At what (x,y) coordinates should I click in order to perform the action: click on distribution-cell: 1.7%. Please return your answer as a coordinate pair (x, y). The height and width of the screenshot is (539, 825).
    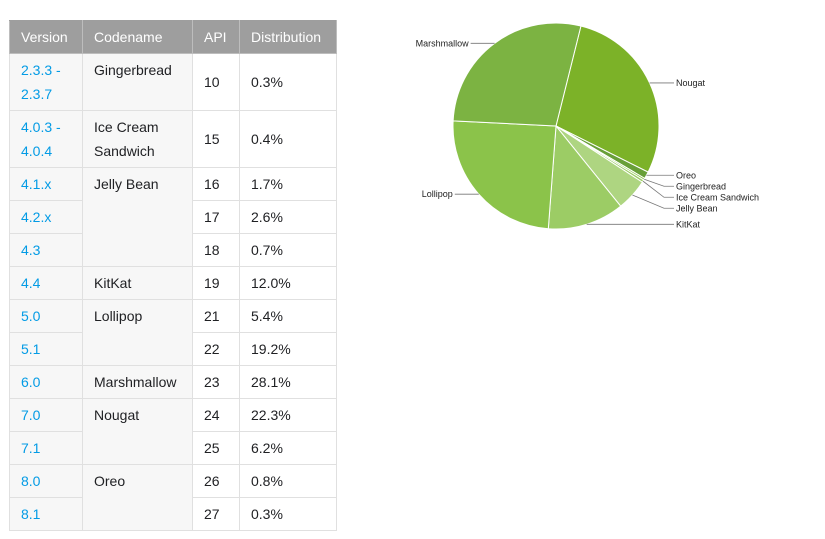
    Looking at the image, I should click on (288, 184).